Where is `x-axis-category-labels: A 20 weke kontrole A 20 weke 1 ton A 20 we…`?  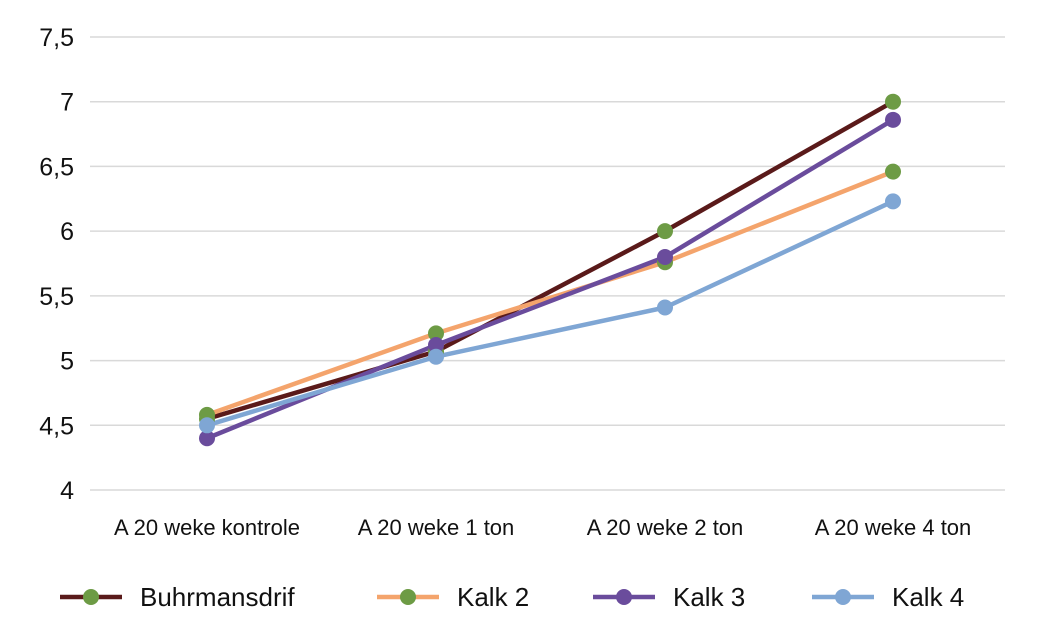 x-axis-category-labels: A 20 weke kontrole A 20 weke 1 ton A 20 we… is located at coordinates (542, 527).